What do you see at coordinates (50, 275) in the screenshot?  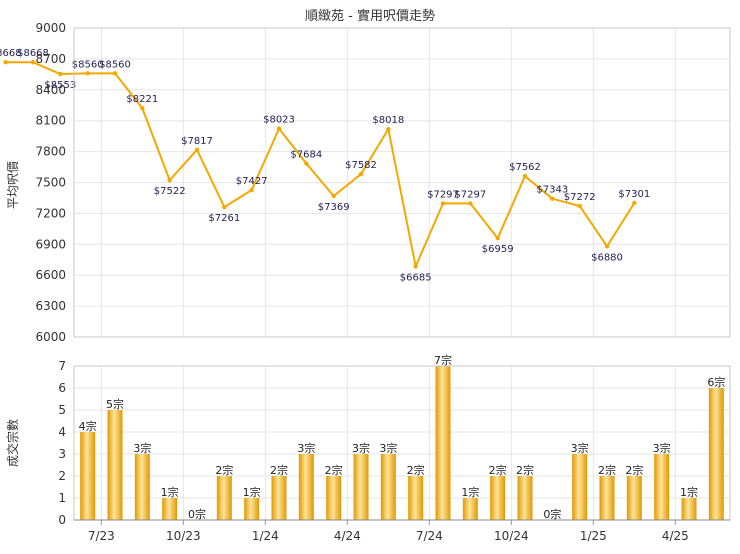 I see `price-y-tick-label: 6600` at bounding box center [50, 275].